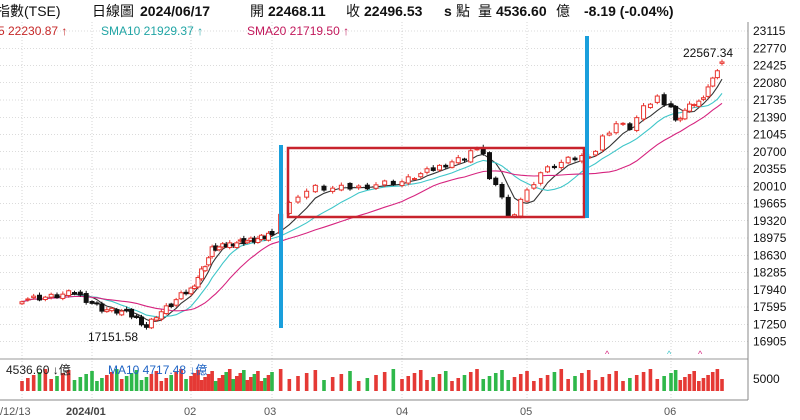 The width and height of the screenshot is (800, 420). What do you see at coordinates (30, 11) in the screenshot?
I see `index-title: 指數(TSE)` at bounding box center [30, 11].